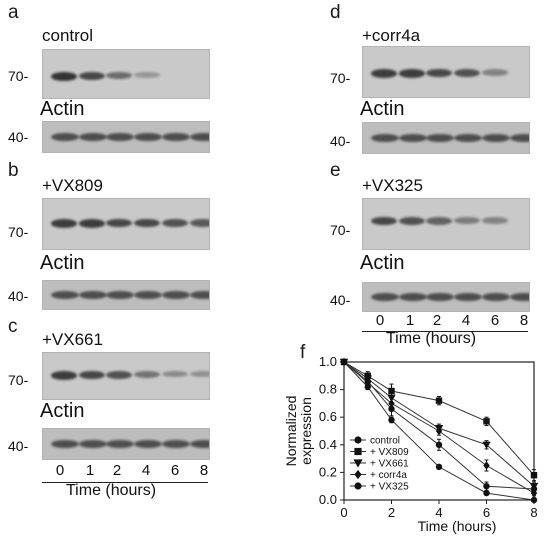 The height and width of the screenshot is (540, 550). Describe the element at coordinates (328, 361) in the screenshot. I see `y-tick-label: 1.0` at that location.